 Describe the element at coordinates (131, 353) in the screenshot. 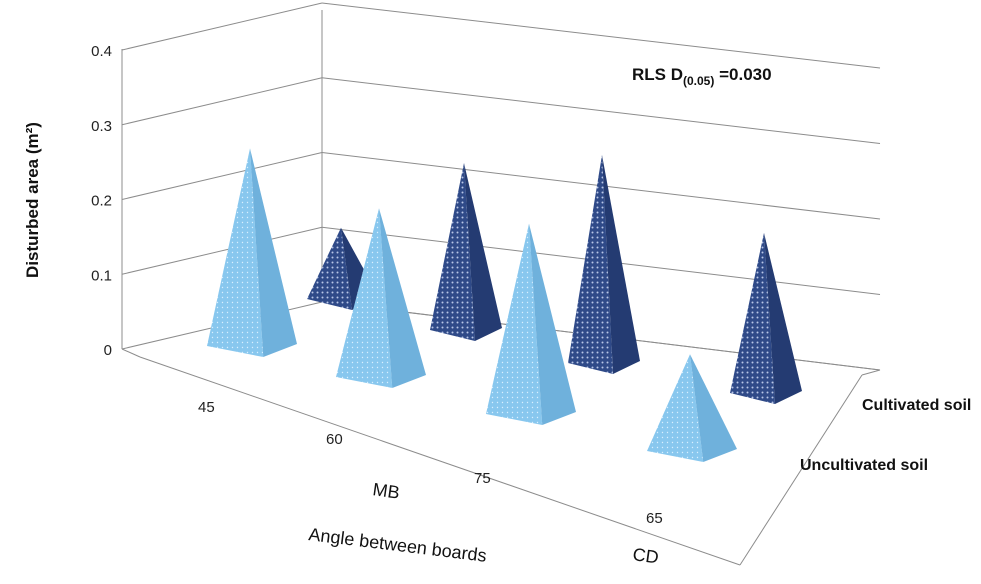

I see `floor-left-edge` at that location.